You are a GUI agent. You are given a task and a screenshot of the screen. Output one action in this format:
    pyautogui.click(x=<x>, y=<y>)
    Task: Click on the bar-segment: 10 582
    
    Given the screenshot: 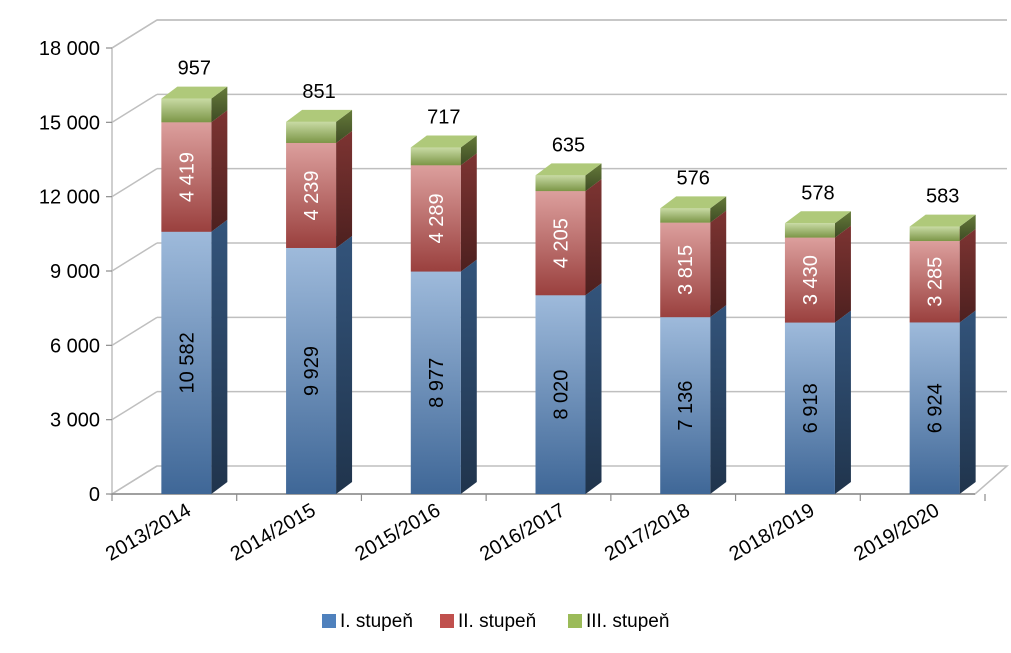 What is the action you would take?
    pyautogui.click(x=194, y=356)
    